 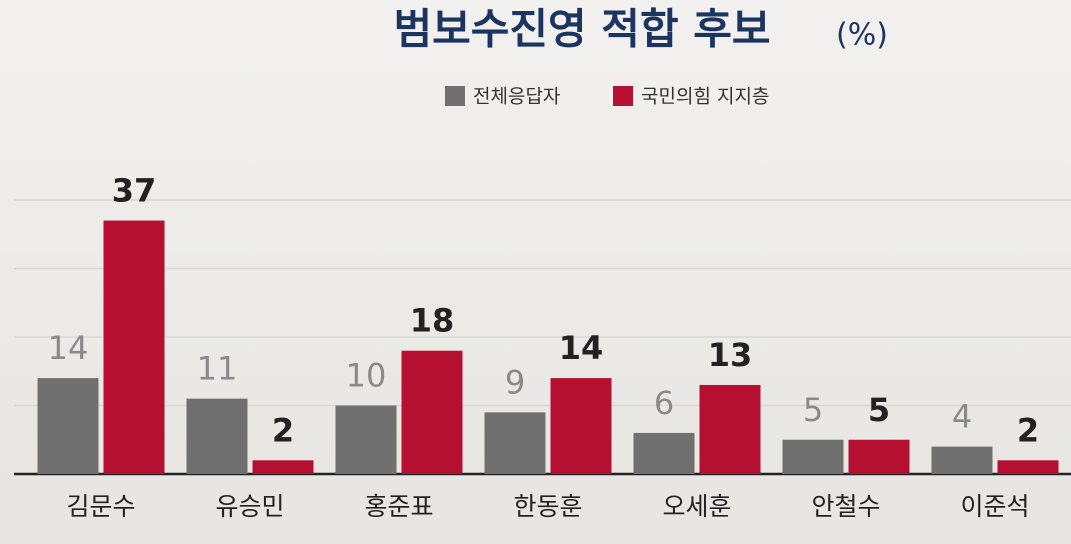 What do you see at coordinates (581, 29) in the screenshot?
I see `chart-title: 범보수진영 적합 후보` at bounding box center [581, 29].